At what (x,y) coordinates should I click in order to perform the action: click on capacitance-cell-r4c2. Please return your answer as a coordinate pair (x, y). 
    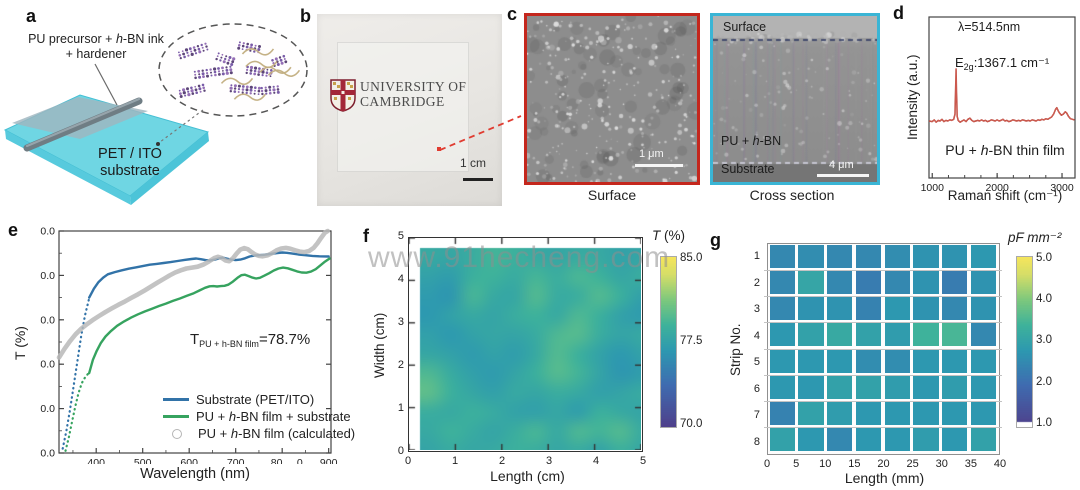
    Looking at the image, I should click on (811, 335).